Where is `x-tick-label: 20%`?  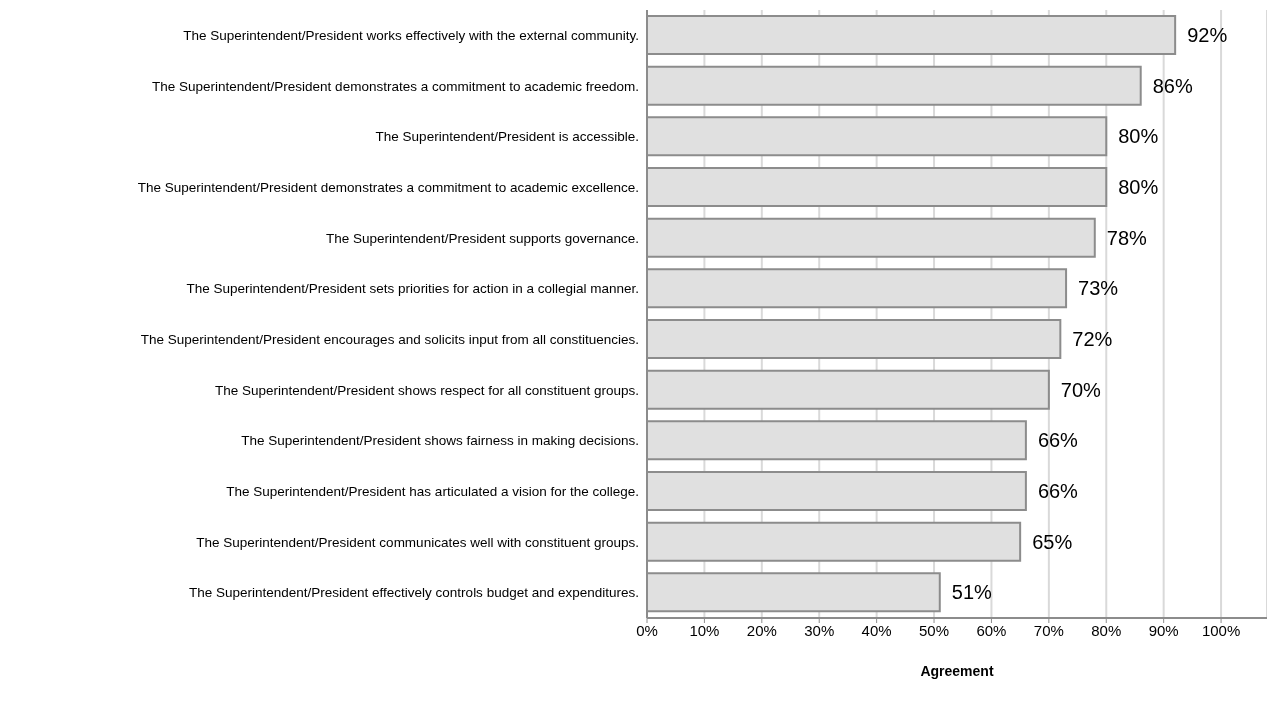
x-tick-label: 20% is located at coordinates (761, 630).